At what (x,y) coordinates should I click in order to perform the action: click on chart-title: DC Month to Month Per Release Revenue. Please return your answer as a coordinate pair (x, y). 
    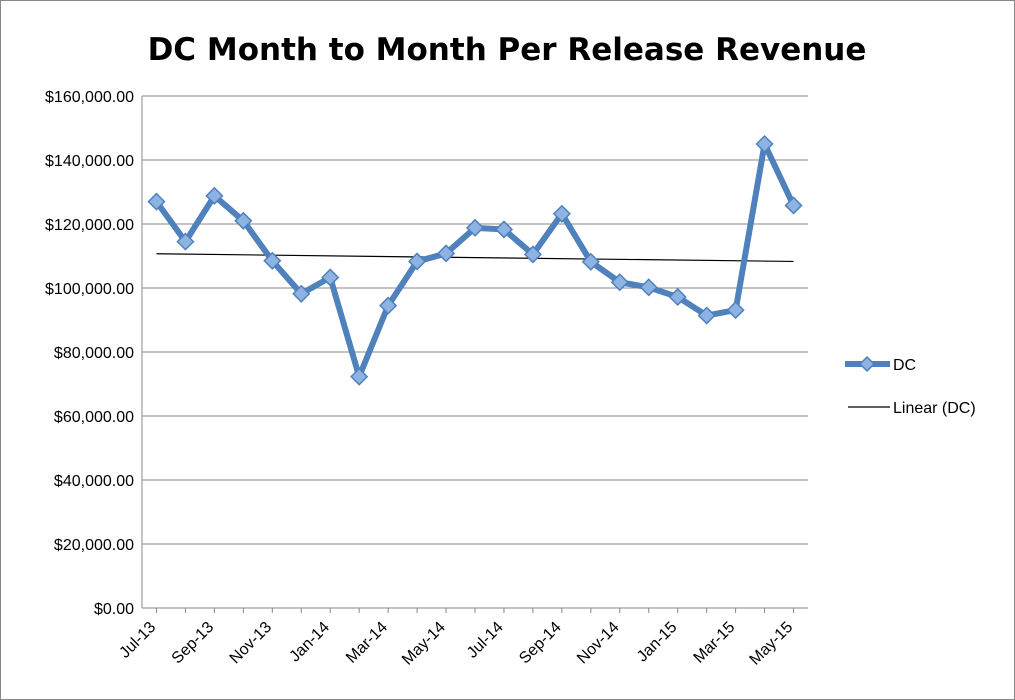
    Looking at the image, I should click on (507, 50).